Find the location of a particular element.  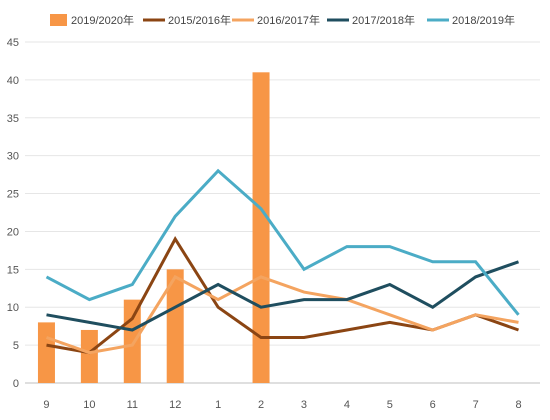

y-tick-label: 10 is located at coordinates (13, 308).